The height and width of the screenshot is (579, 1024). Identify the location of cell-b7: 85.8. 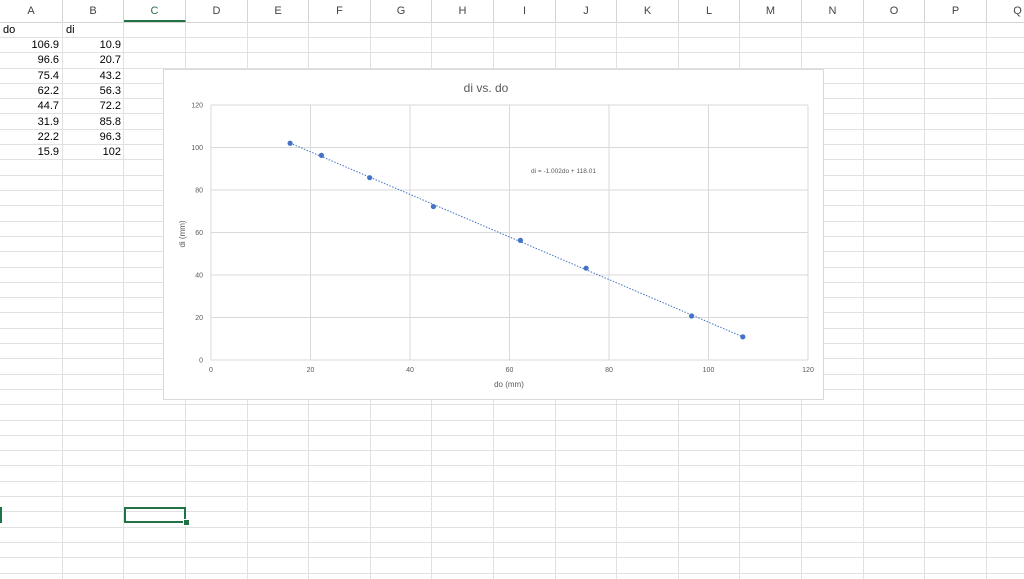
(110, 122).